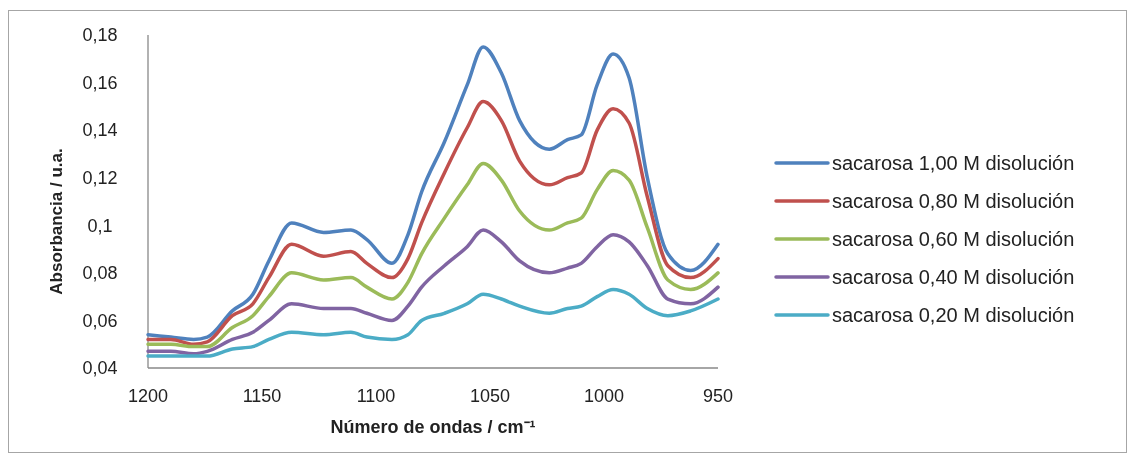 The height and width of the screenshot is (459, 1131). I want to click on y-tick-label: 0,04, so click(100, 368).